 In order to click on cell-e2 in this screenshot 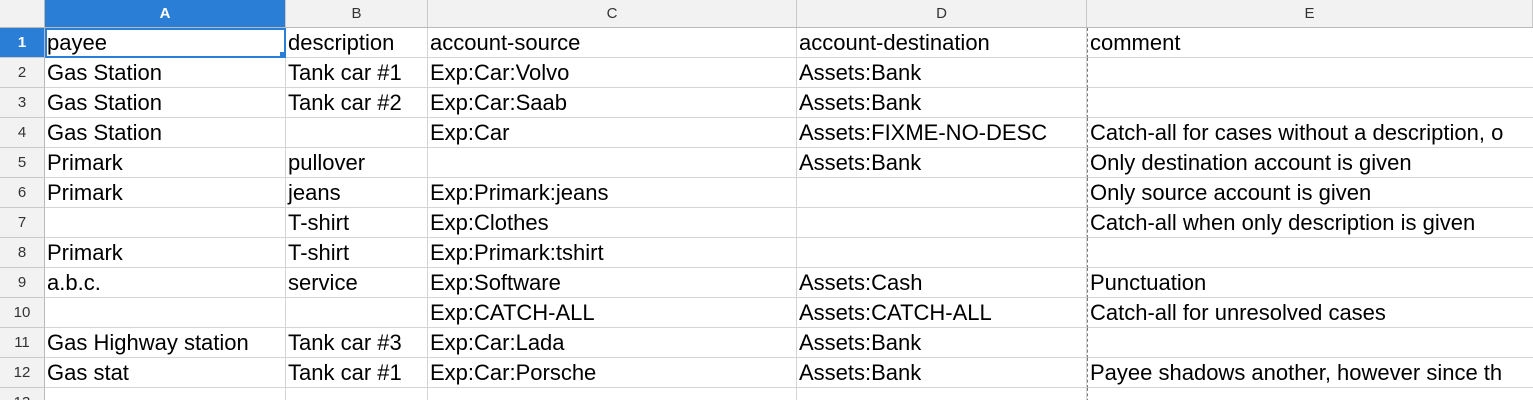, I will do `click(1310, 73)`.